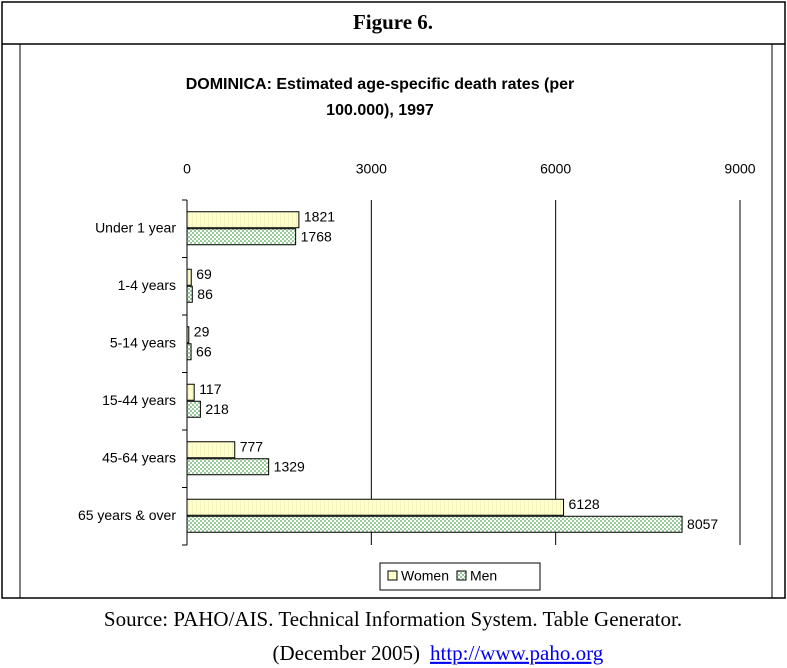 The width and height of the screenshot is (787, 668). Describe the element at coordinates (205, 294) in the screenshot. I see `data-label: 86` at that location.